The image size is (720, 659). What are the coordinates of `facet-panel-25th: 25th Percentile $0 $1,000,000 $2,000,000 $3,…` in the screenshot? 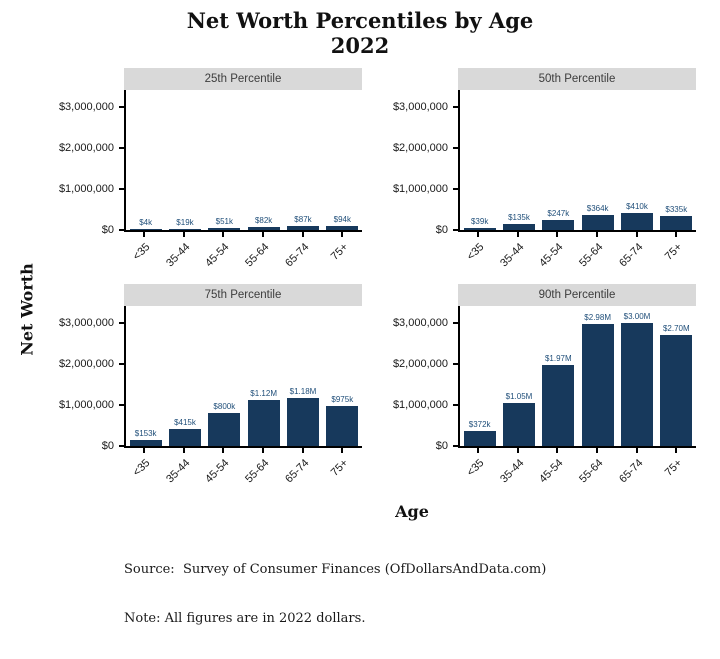 It's located at (198, 176).